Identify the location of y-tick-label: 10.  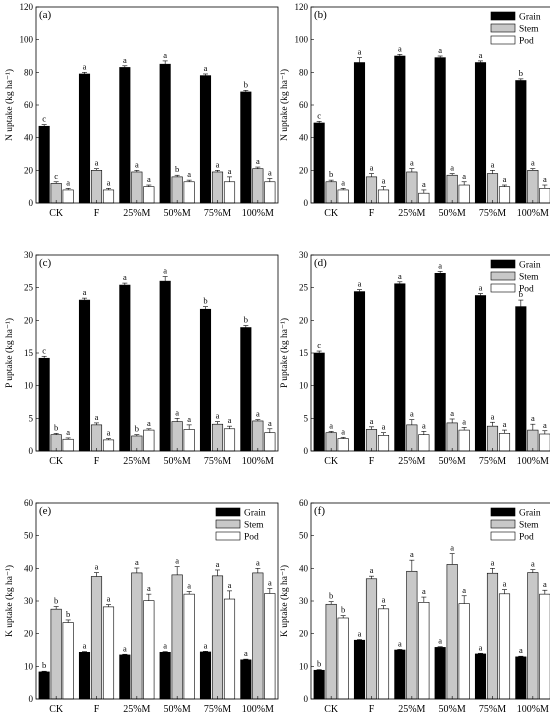
(29, 386).